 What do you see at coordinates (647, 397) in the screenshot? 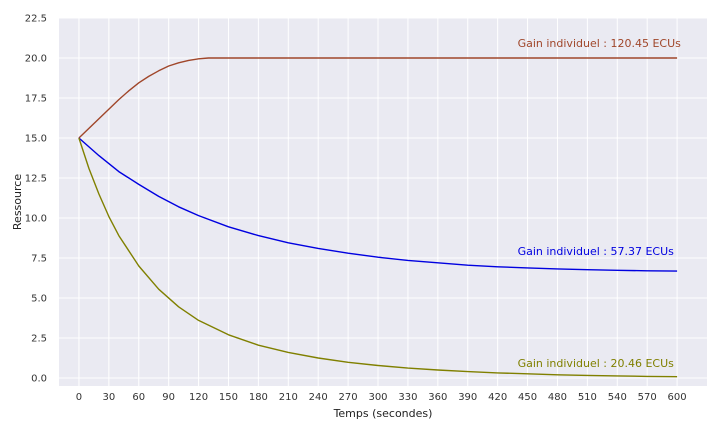
I see `x-tick-label: 570` at bounding box center [647, 397].